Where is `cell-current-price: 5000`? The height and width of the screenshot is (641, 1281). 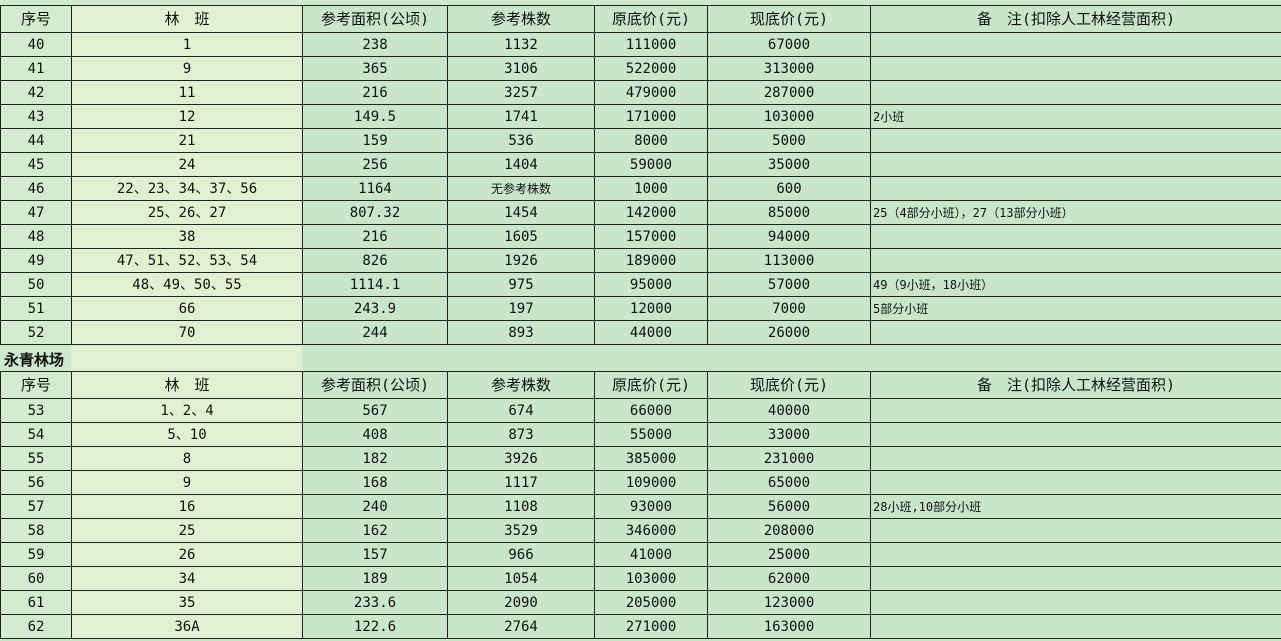
cell-current-price: 5000 is located at coordinates (789, 140).